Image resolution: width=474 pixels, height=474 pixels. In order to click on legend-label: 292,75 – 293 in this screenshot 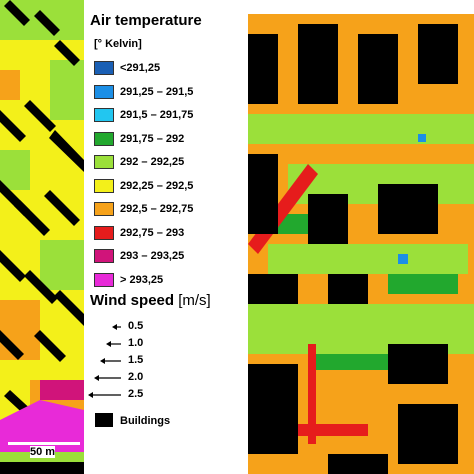, I will do `click(152, 232)`.